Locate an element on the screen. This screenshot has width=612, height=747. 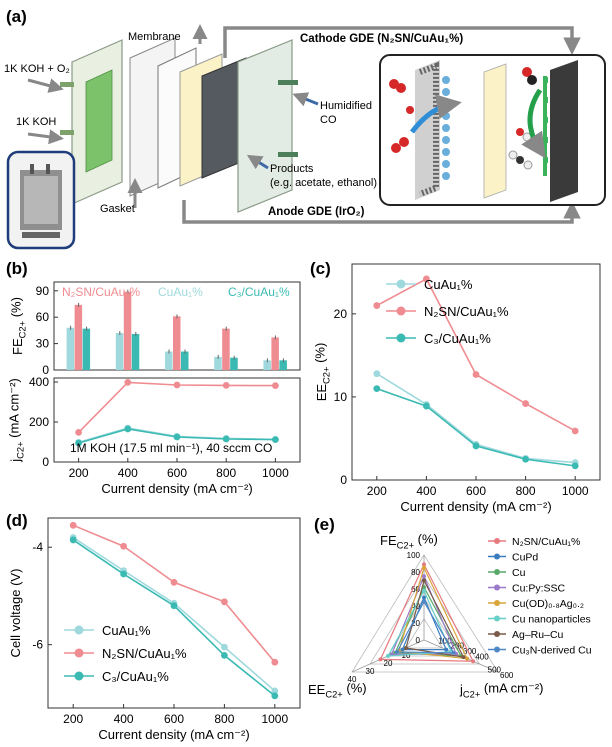
fe-tick-label: 60 is located at coordinates (415, 589).